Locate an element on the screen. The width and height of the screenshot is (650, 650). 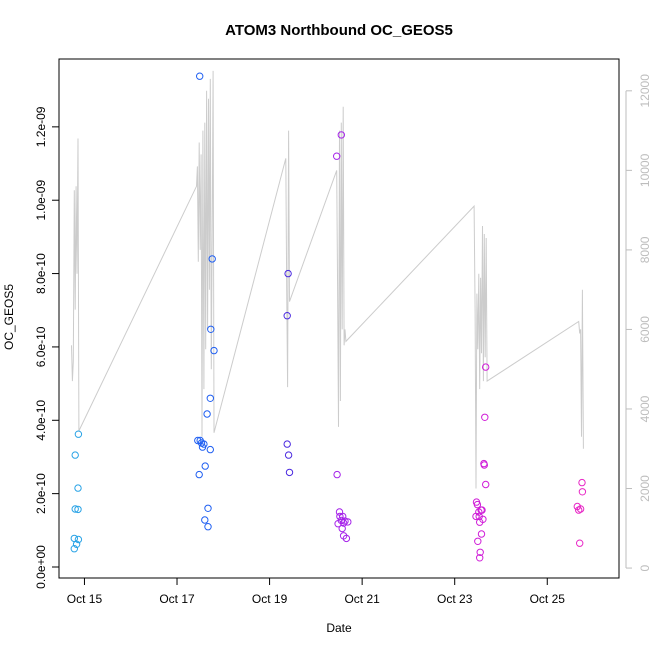
y-left-tick-label: 2.0e-10 is located at coordinates (41, 493).